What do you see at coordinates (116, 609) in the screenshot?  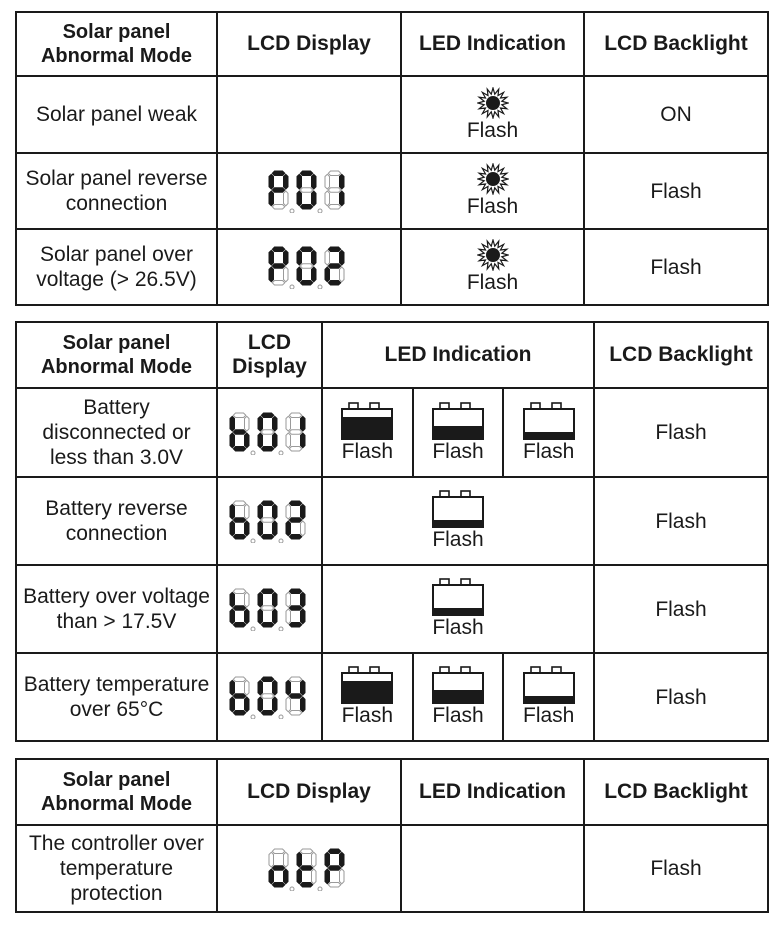 I see `mode-cell: Battery over voltage than > 17.5V` at bounding box center [116, 609].